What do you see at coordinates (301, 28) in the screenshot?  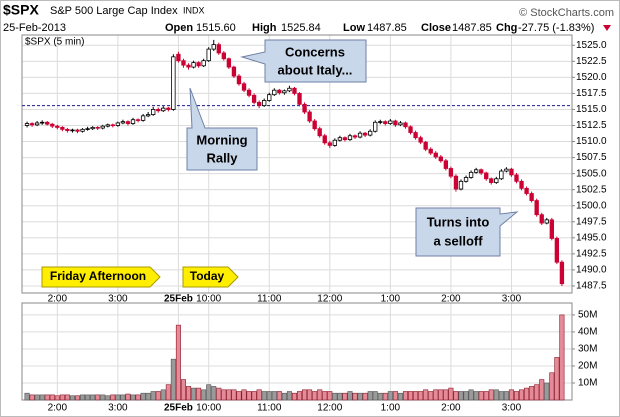 I see `quote-value: 1525.84` at bounding box center [301, 28].